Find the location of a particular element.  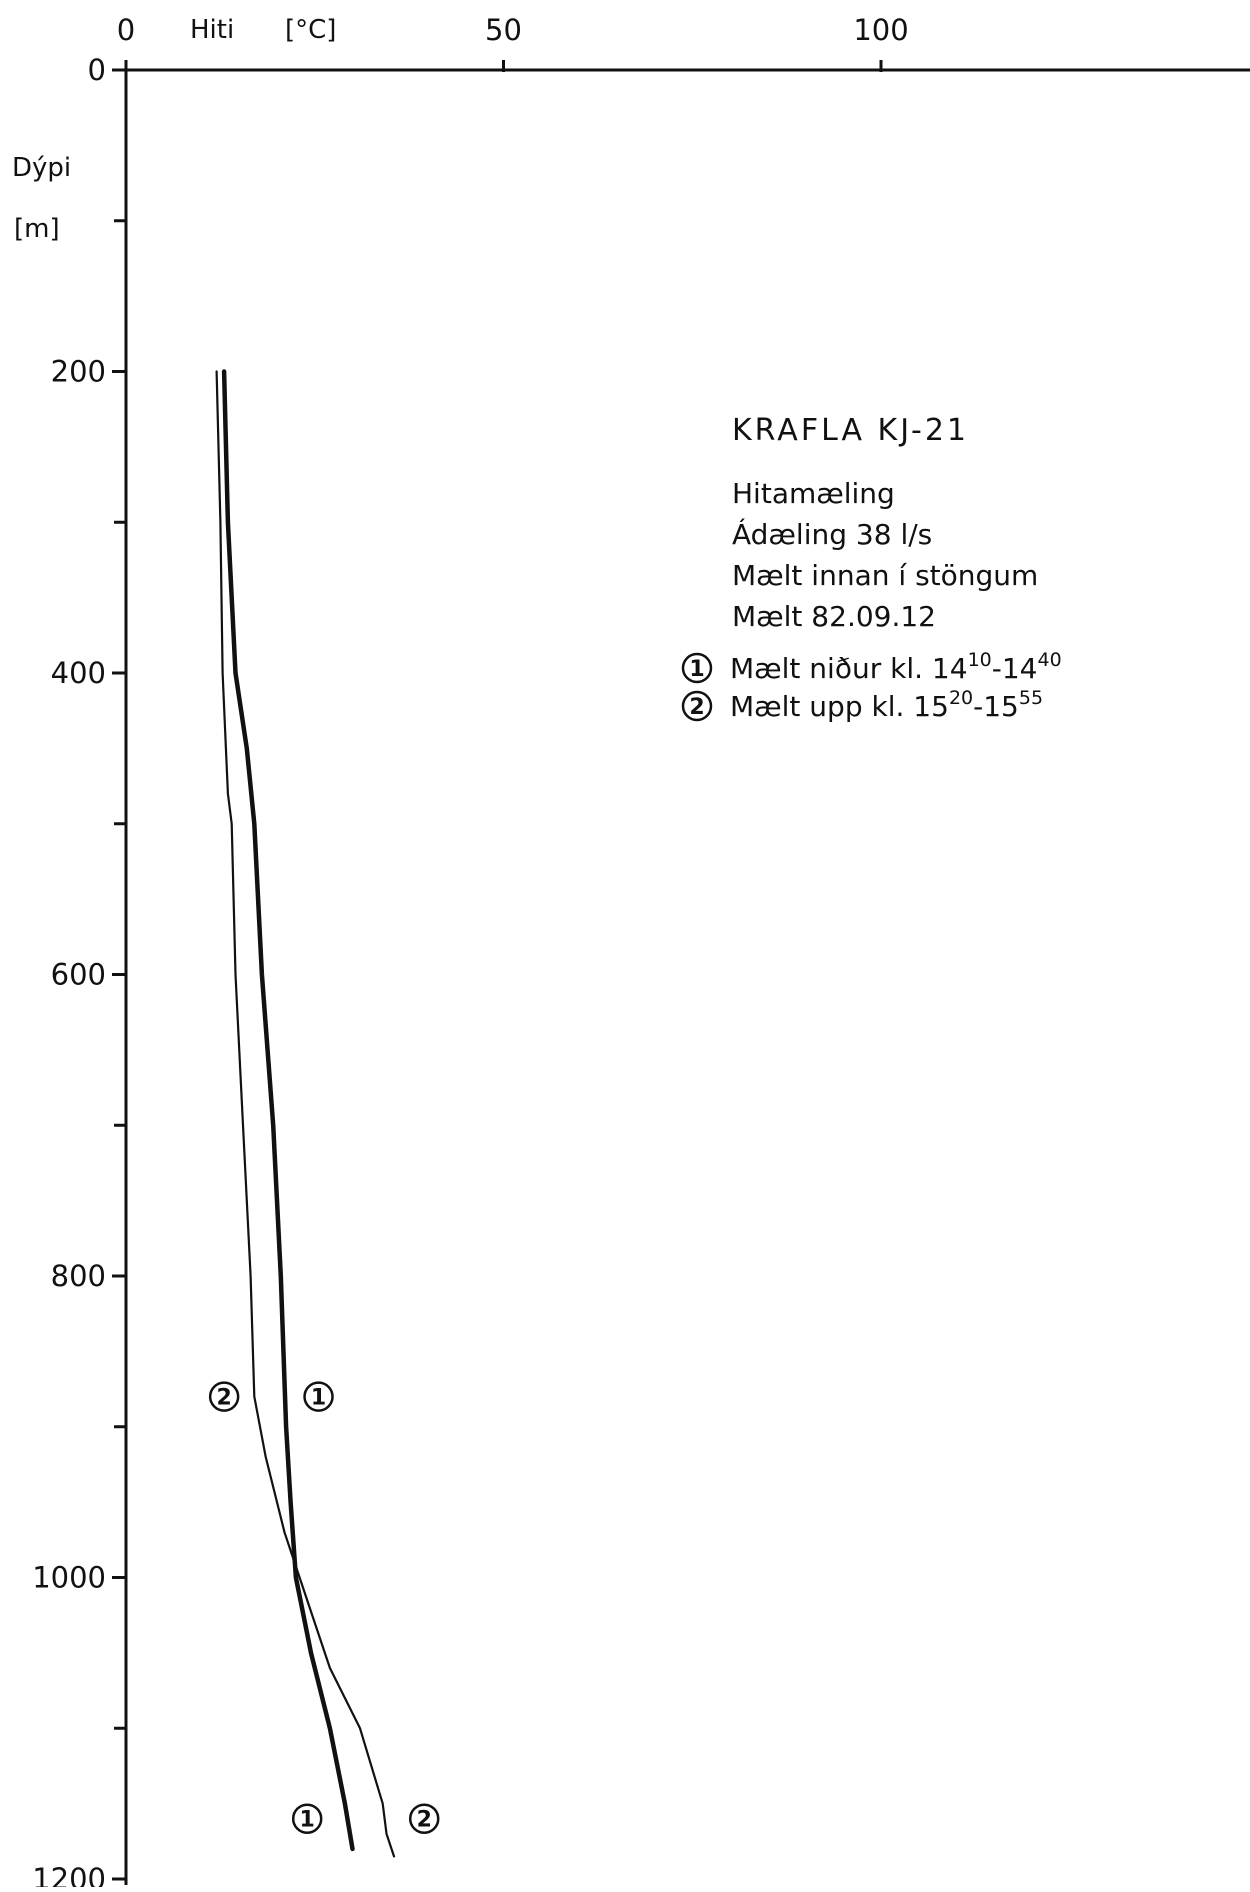

chart-subtitle-line: Mælt 82.09.12 is located at coordinates (834, 616).